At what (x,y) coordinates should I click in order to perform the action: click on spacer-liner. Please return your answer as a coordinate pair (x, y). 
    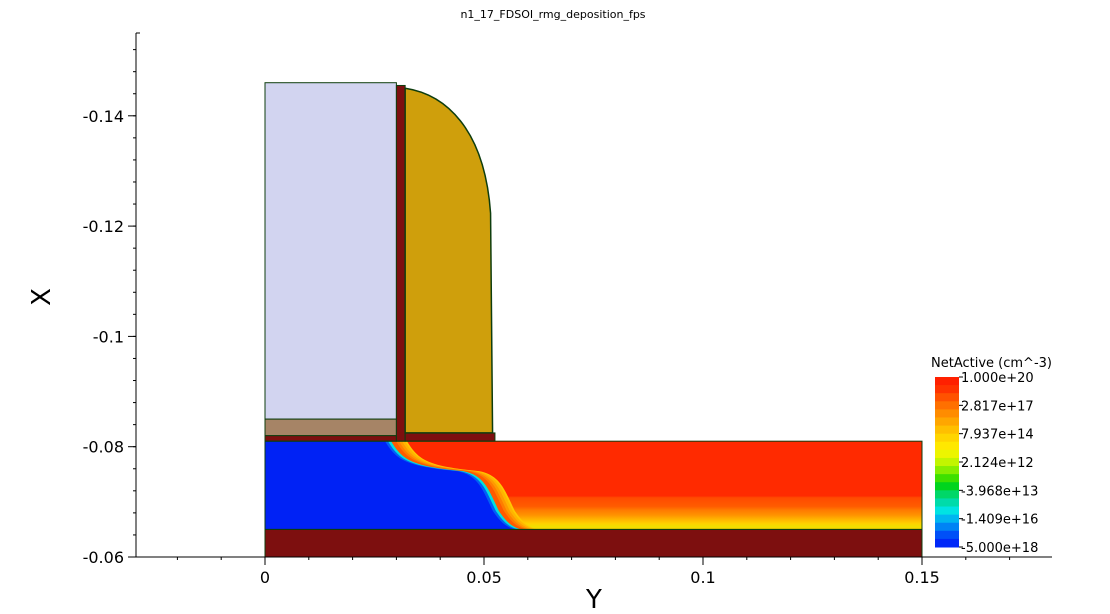
    Looking at the image, I should click on (400, 263).